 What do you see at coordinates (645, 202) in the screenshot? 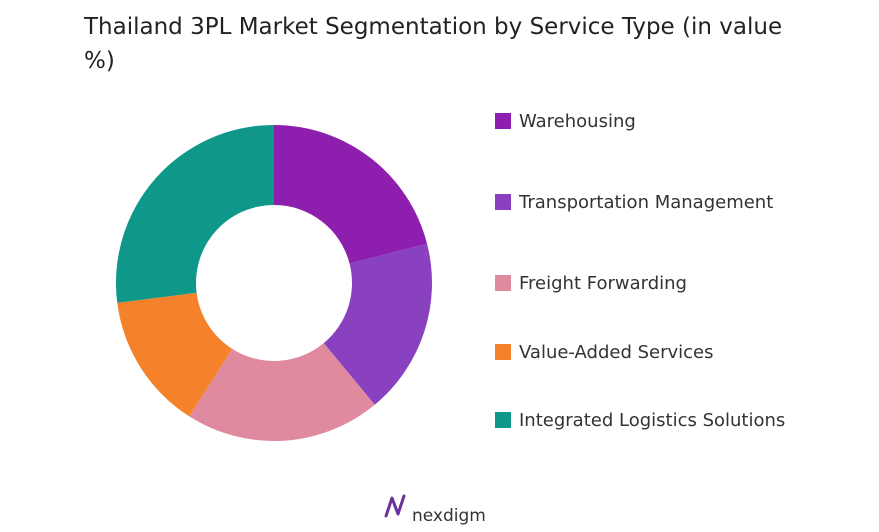
I see `legend-label: Transportation Management` at bounding box center [645, 202].